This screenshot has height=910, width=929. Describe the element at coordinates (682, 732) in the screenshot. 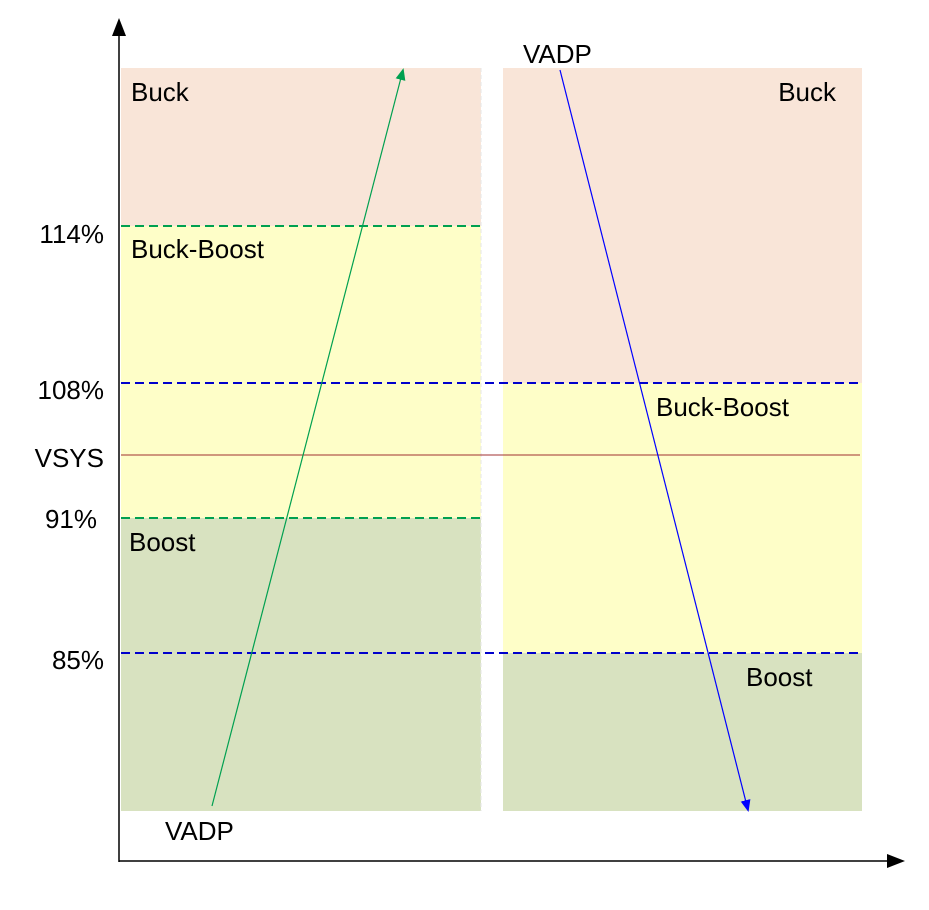

I see `right-boost-region` at that location.